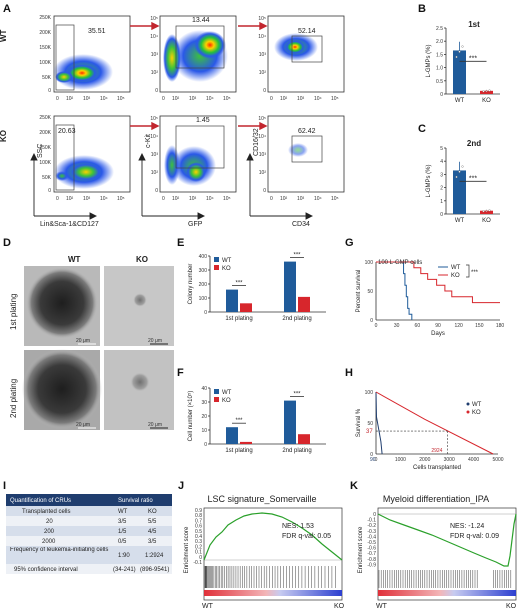  Describe the element at coordinates (379, 423) in the screenshot. I see `dilution-line-wt` at that location.